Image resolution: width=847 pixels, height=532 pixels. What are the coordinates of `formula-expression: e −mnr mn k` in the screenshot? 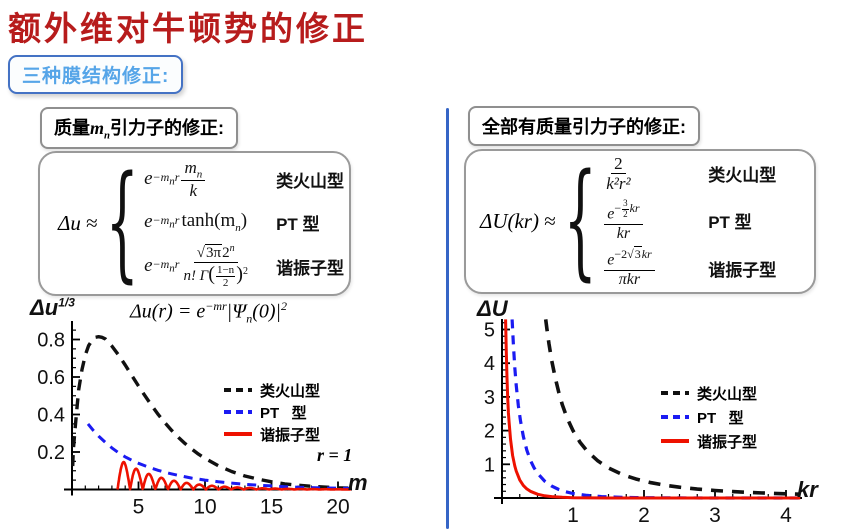 It's located at (210, 179).